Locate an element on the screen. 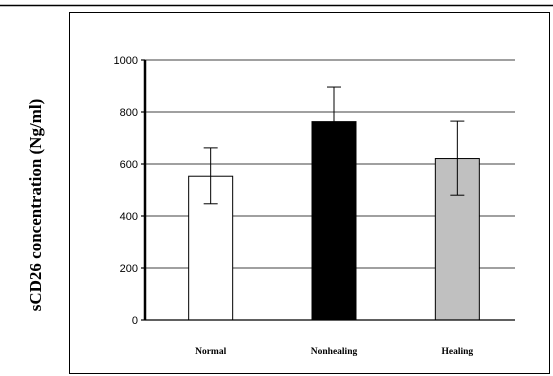 This screenshot has height=376, width=553. y-tick-label-0: 0 is located at coordinates (135, 321).